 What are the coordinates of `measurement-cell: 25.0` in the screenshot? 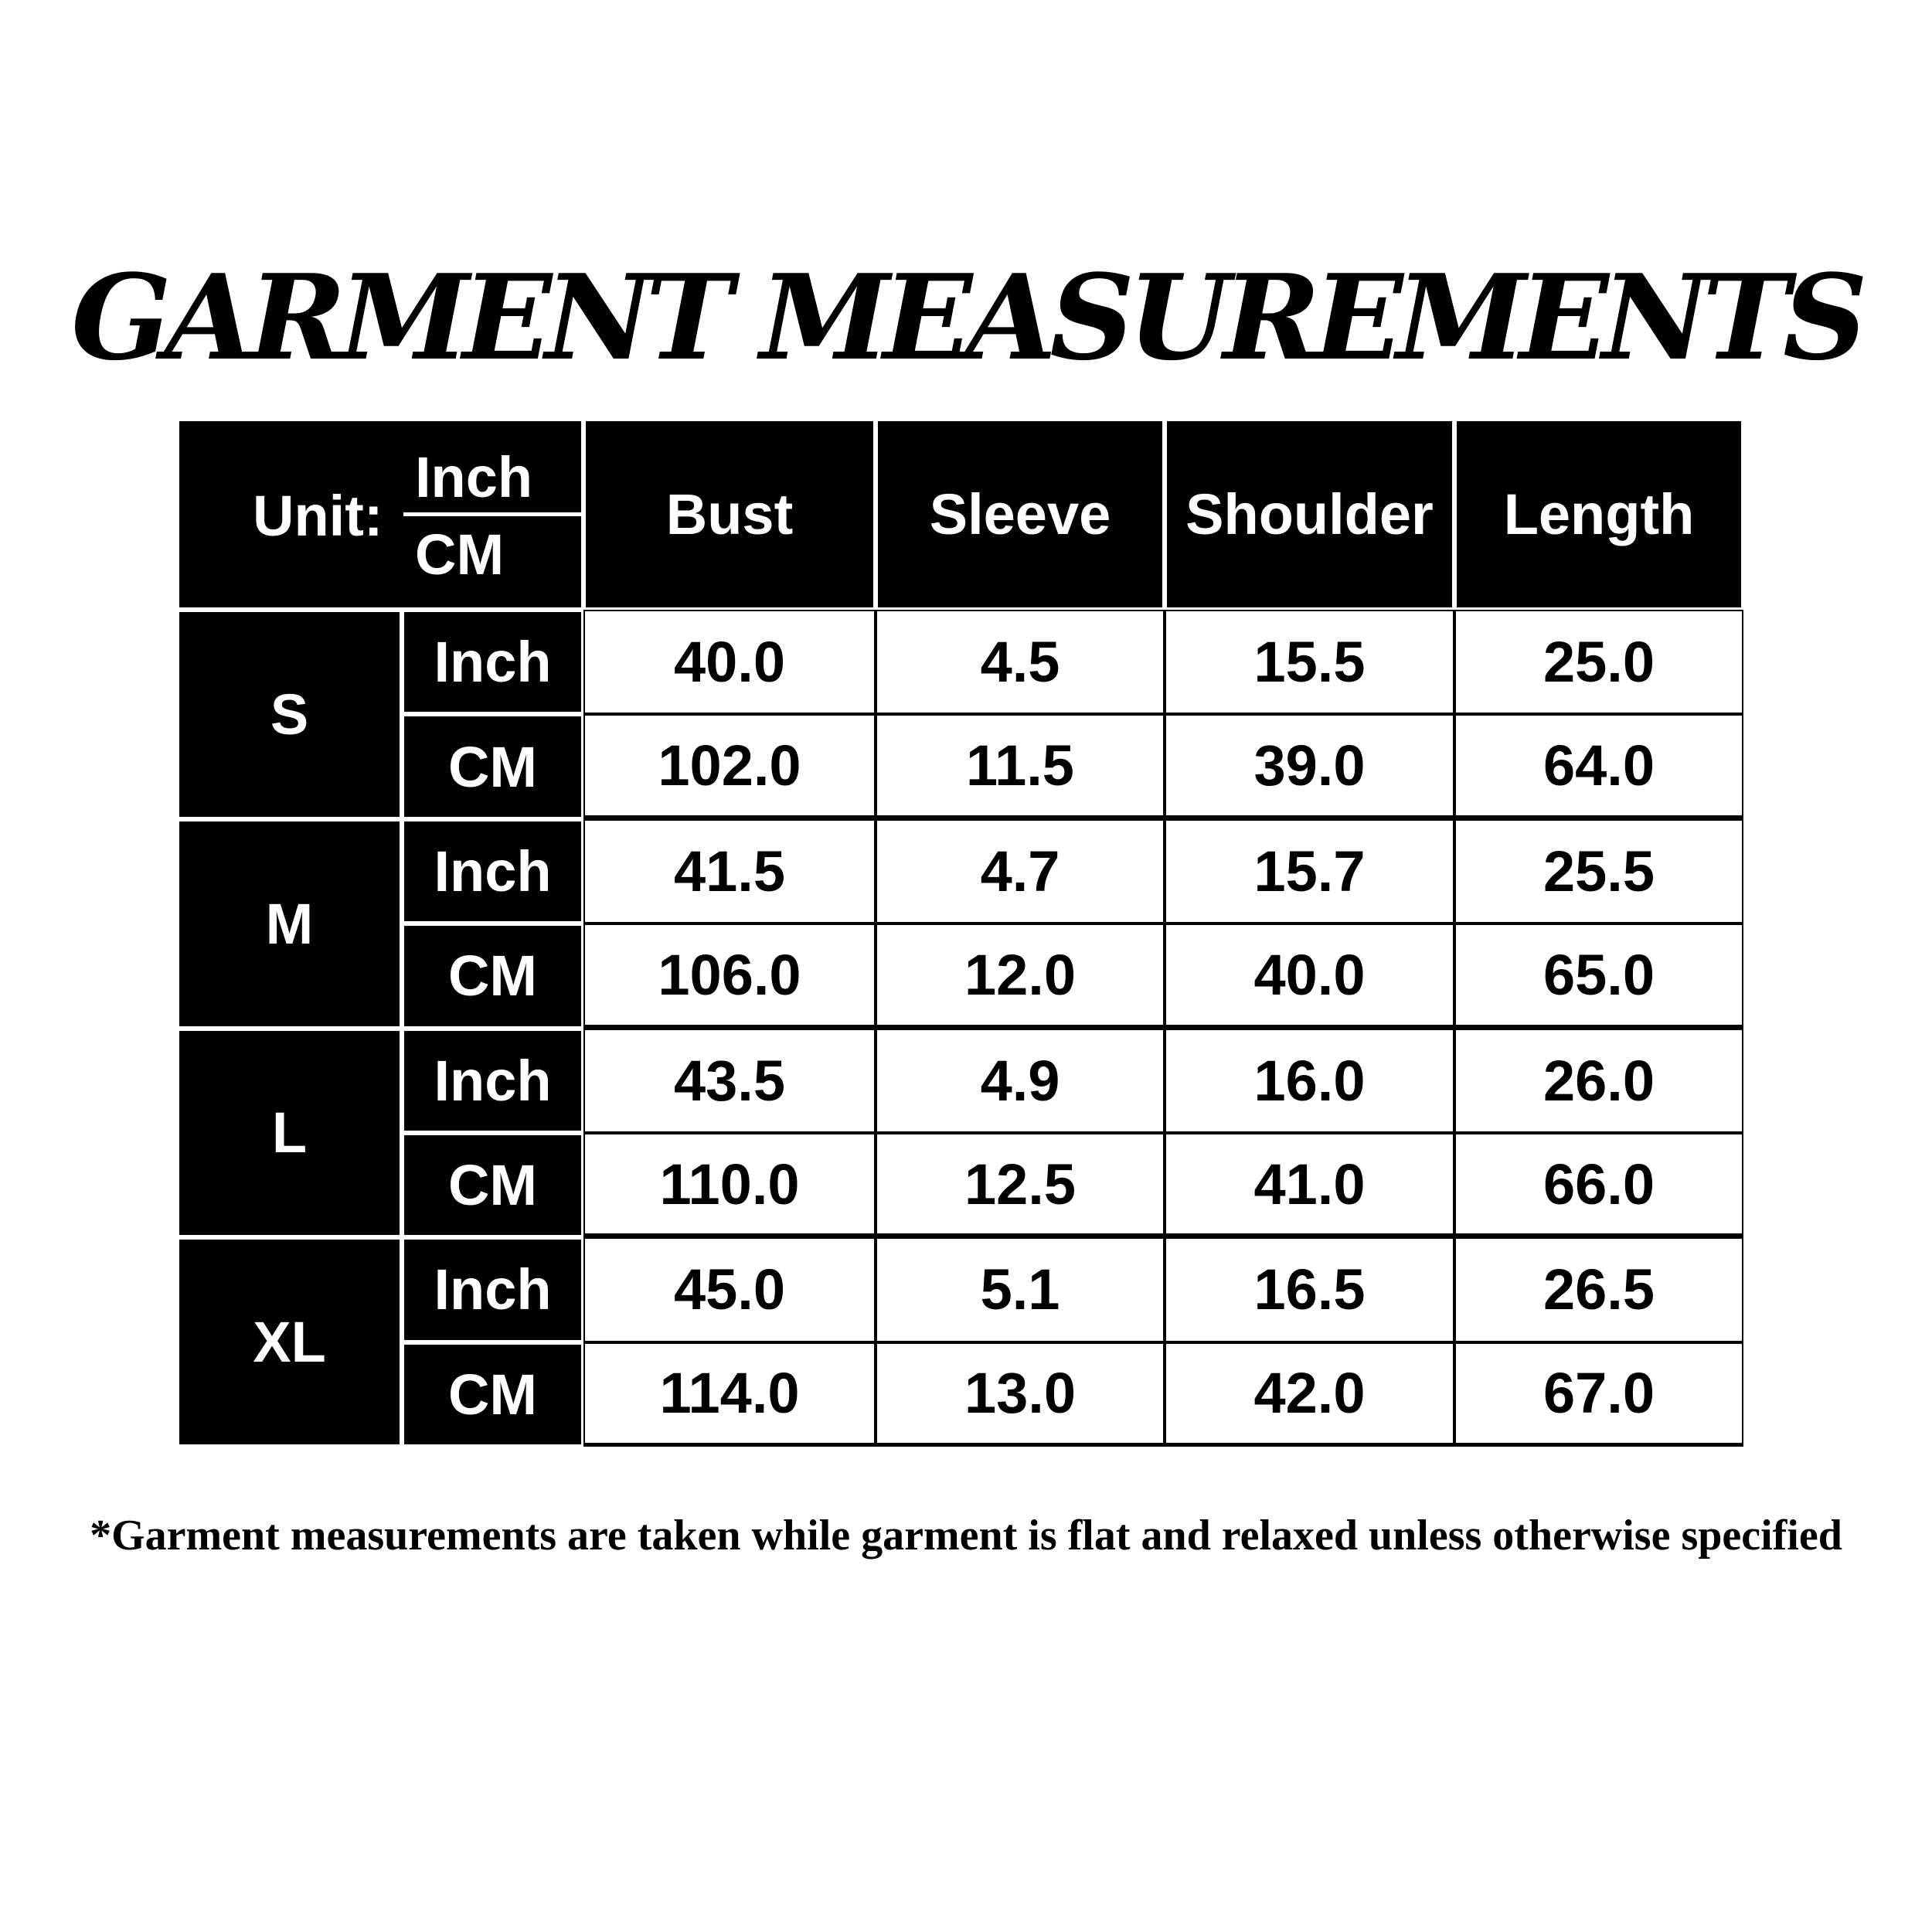 It's located at (1599, 663).